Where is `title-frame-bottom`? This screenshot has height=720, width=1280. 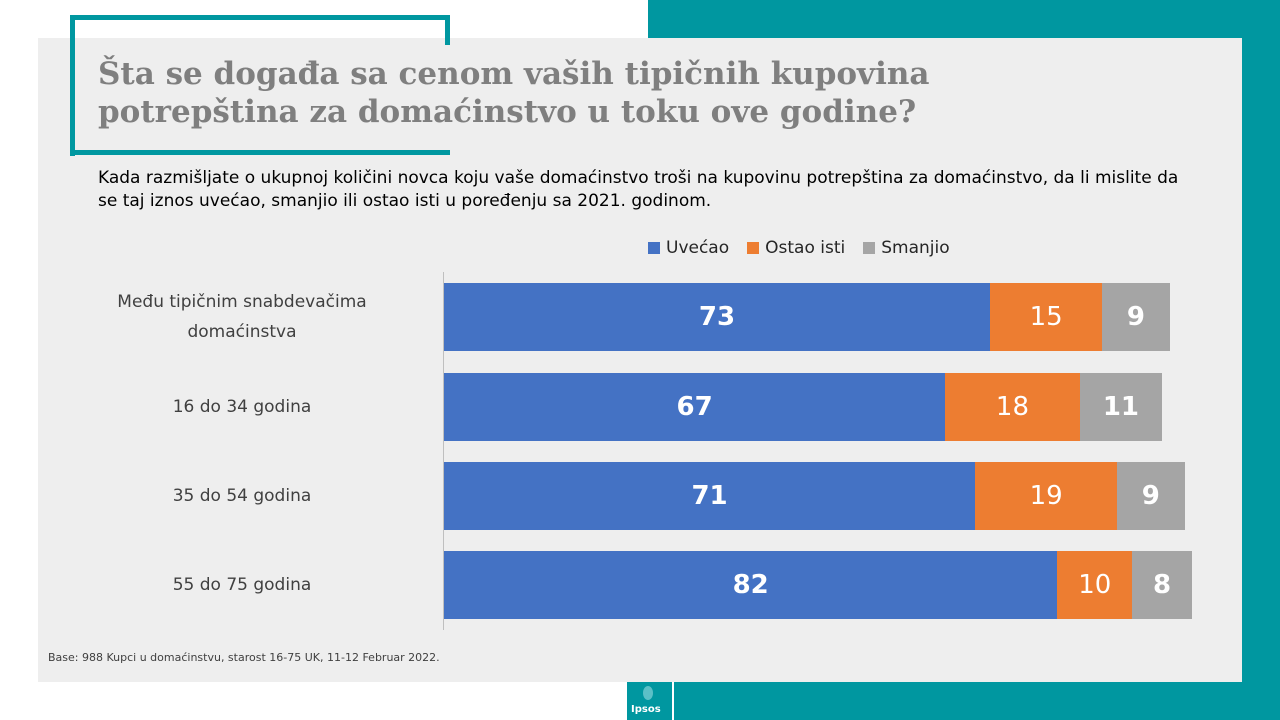 title-frame-bottom is located at coordinates (260, 152).